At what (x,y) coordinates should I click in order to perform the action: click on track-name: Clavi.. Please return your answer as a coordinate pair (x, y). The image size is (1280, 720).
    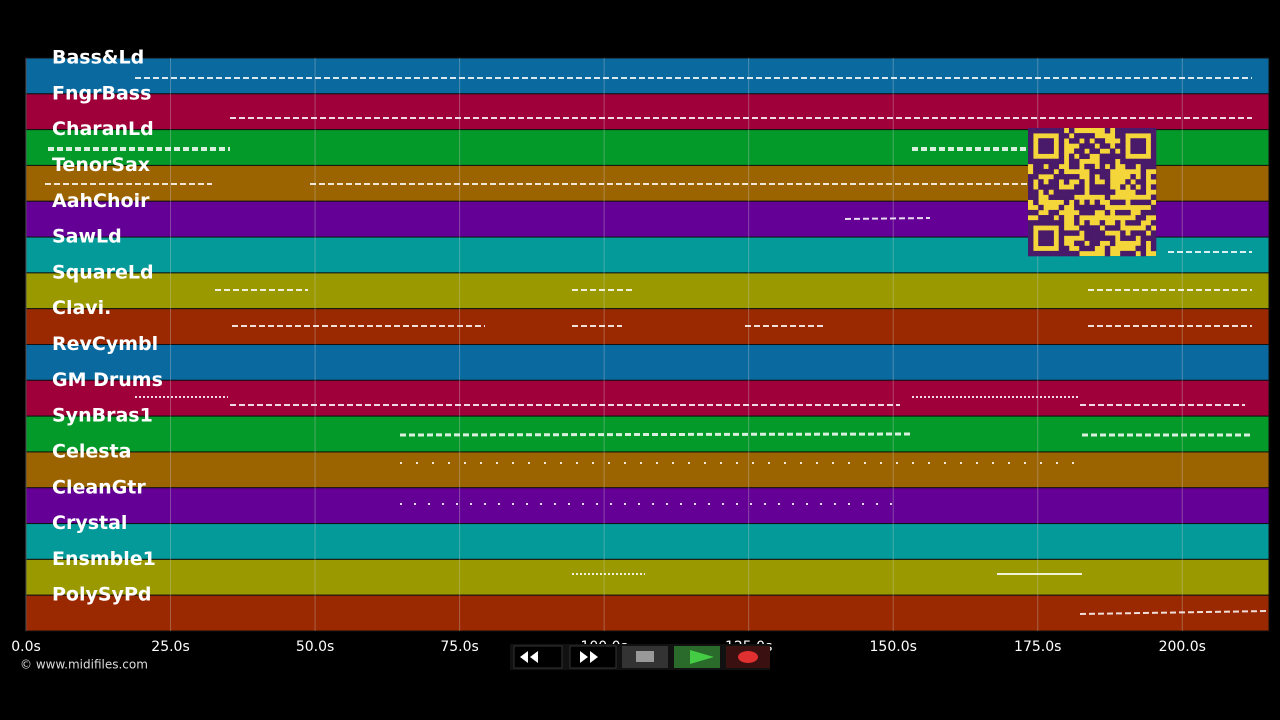
    Looking at the image, I should click on (81, 308).